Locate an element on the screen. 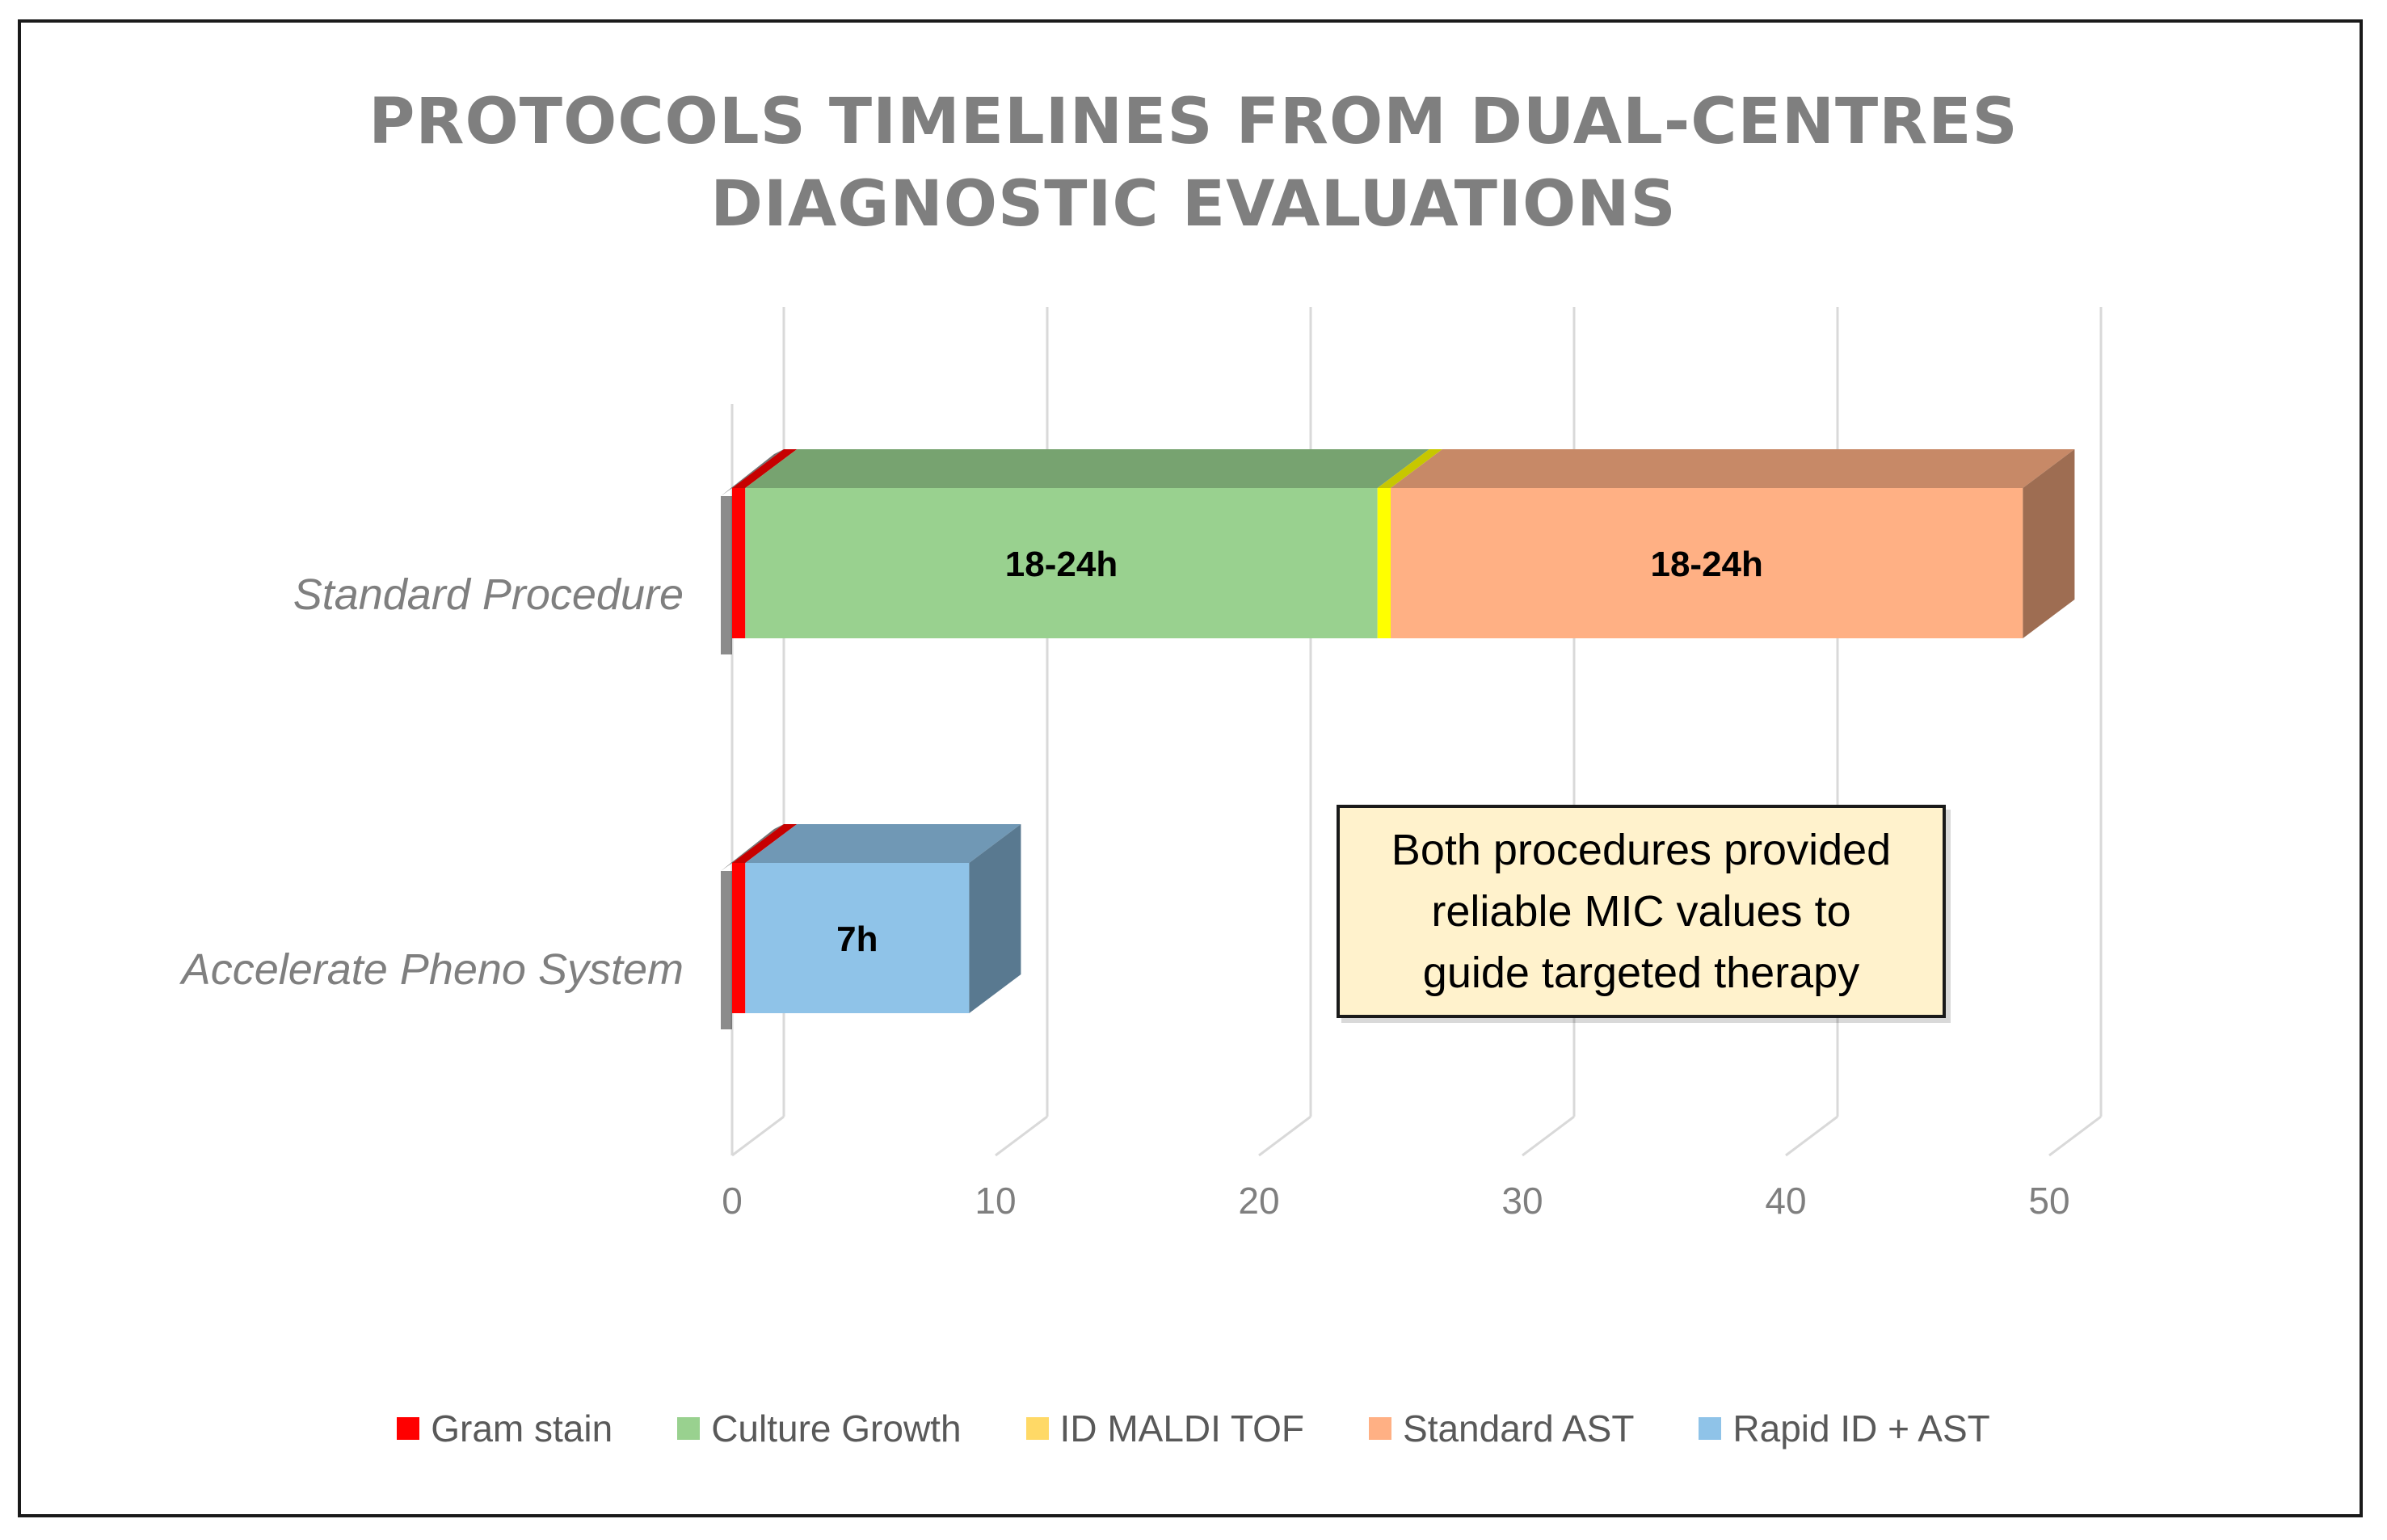 The height and width of the screenshot is (1540, 2387). legend-item: Gram stain is located at coordinates (505, 1428).